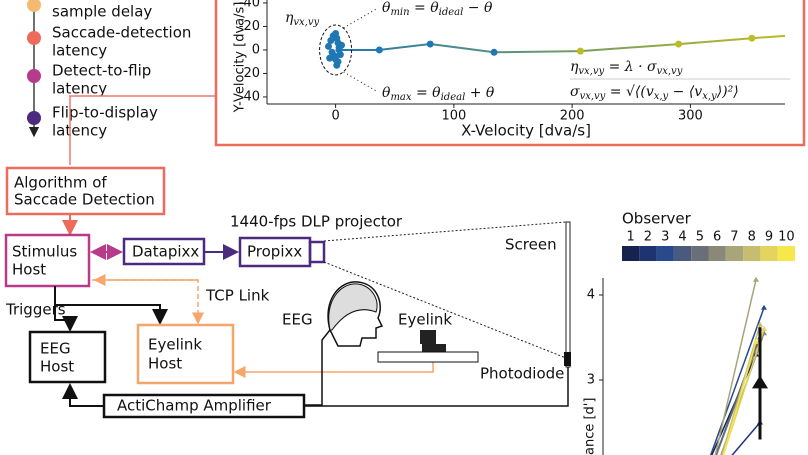 The image size is (808, 455). Describe the element at coordinates (685, 92) in the screenshot. I see `math-part: − ⟨v` at that location.